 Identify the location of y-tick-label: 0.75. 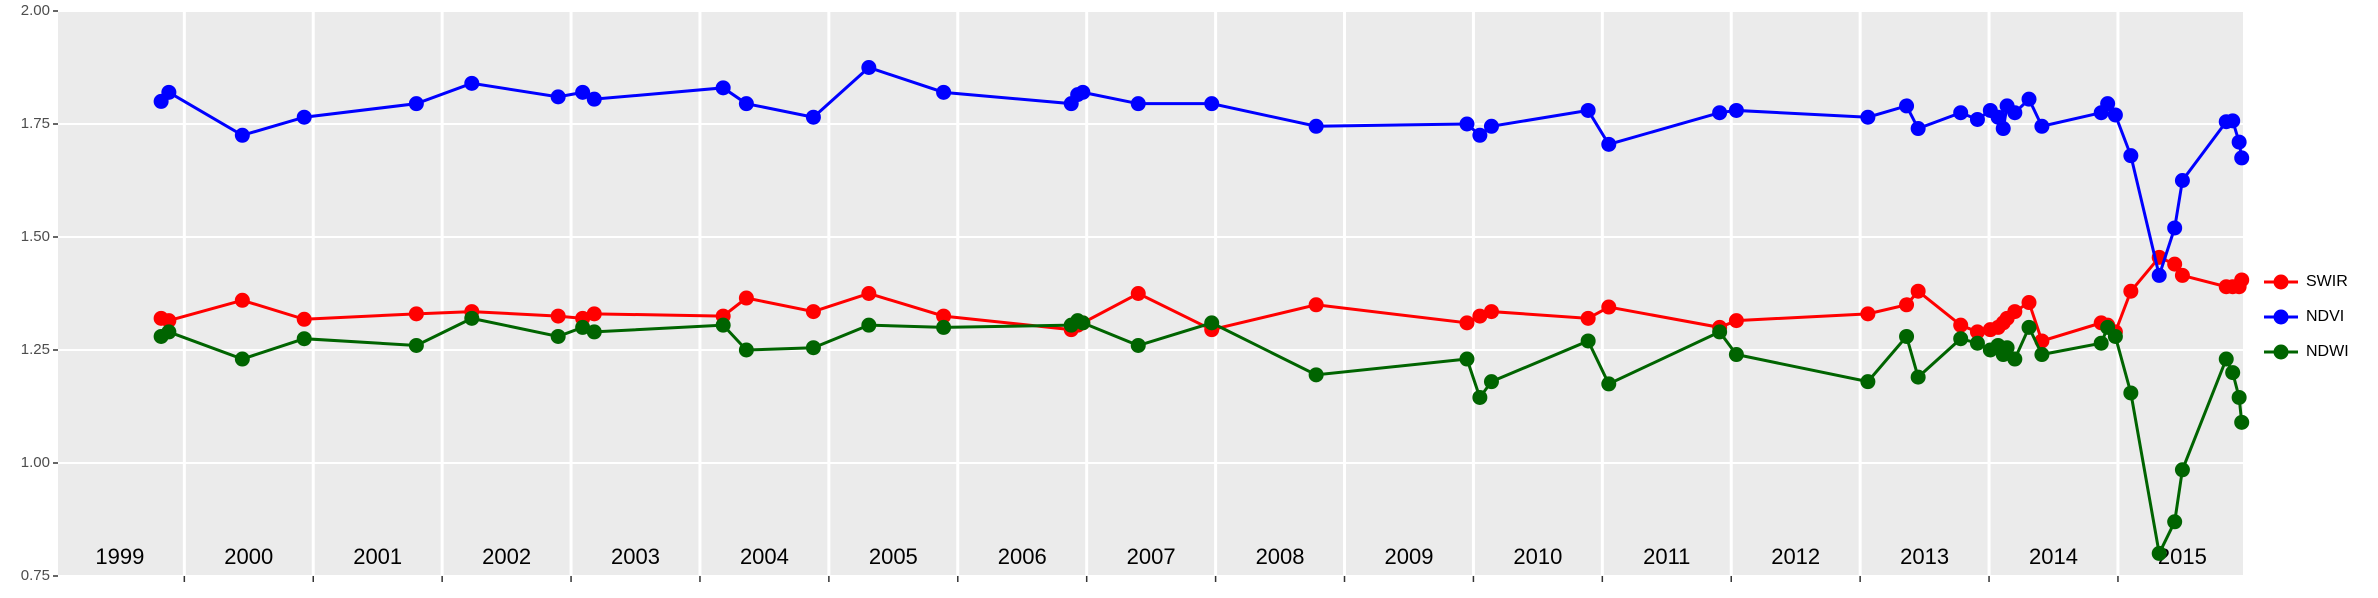
(35, 575).